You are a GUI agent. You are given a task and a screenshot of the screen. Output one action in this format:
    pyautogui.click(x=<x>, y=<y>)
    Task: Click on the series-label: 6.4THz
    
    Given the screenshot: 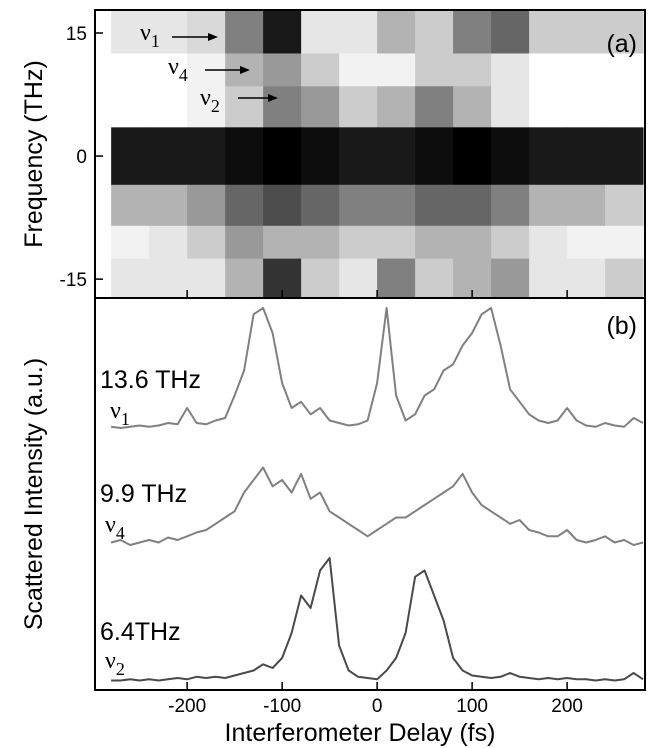 What is the action you would take?
    pyautogui.click(x=140, y=632)
    